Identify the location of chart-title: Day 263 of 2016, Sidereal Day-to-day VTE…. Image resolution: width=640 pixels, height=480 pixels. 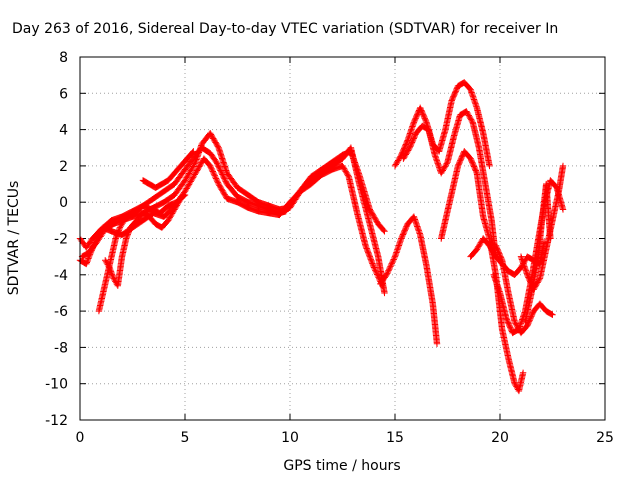
(285, 29).